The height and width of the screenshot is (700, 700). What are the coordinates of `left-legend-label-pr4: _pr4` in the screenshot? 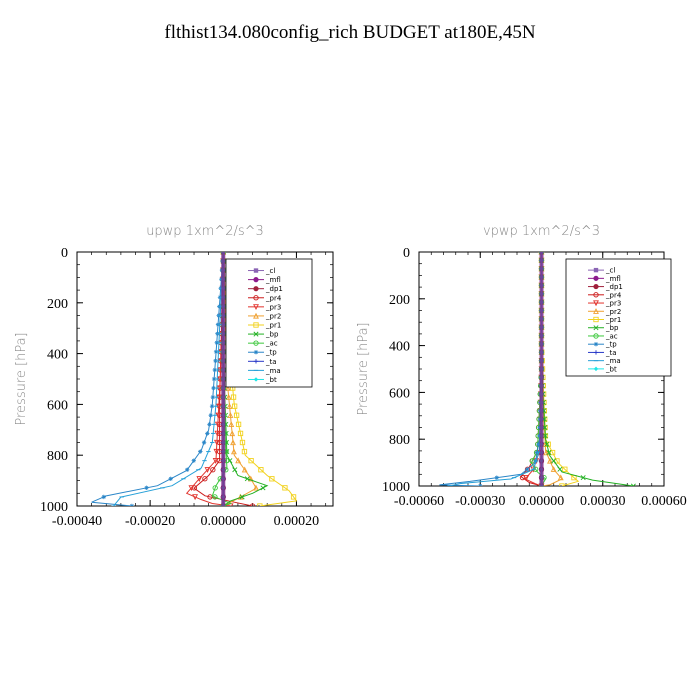 It's located at (273, 298).